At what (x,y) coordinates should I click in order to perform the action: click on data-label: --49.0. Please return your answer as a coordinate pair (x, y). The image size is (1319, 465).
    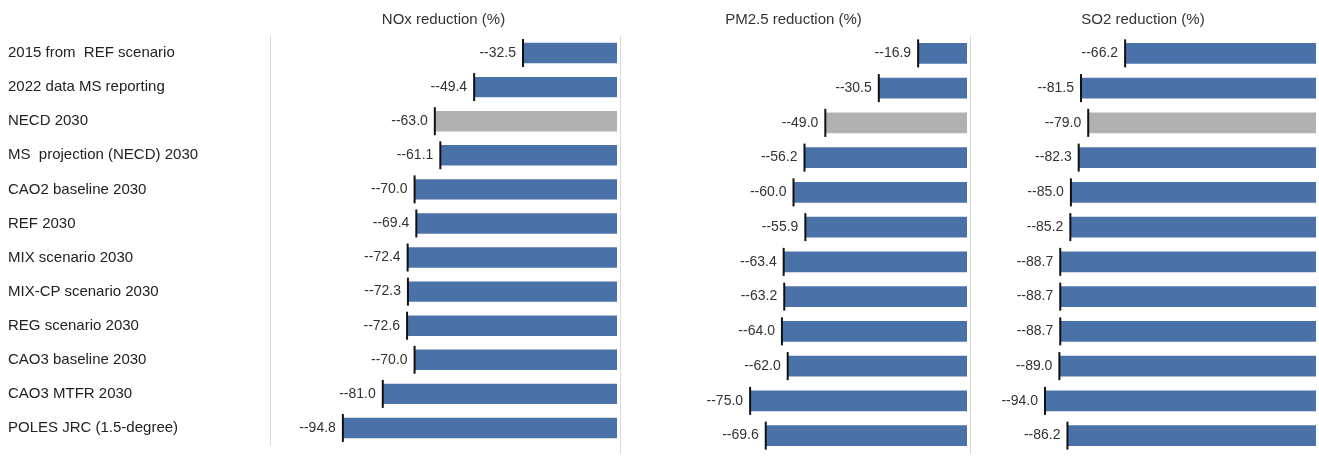
    Looking at the image, I should click on (800, 121).